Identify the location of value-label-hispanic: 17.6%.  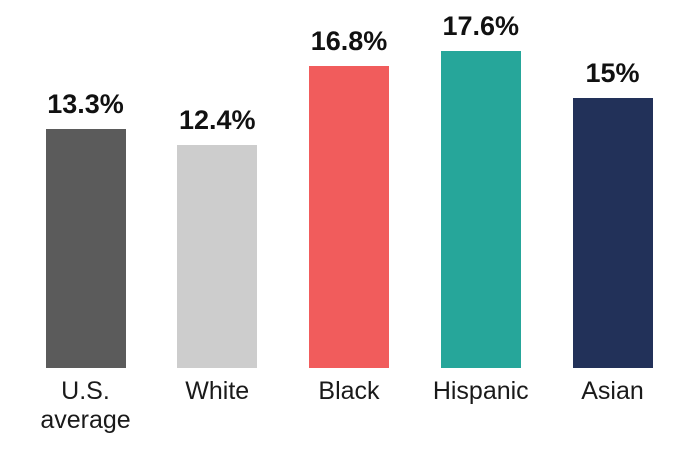
(481, 26).